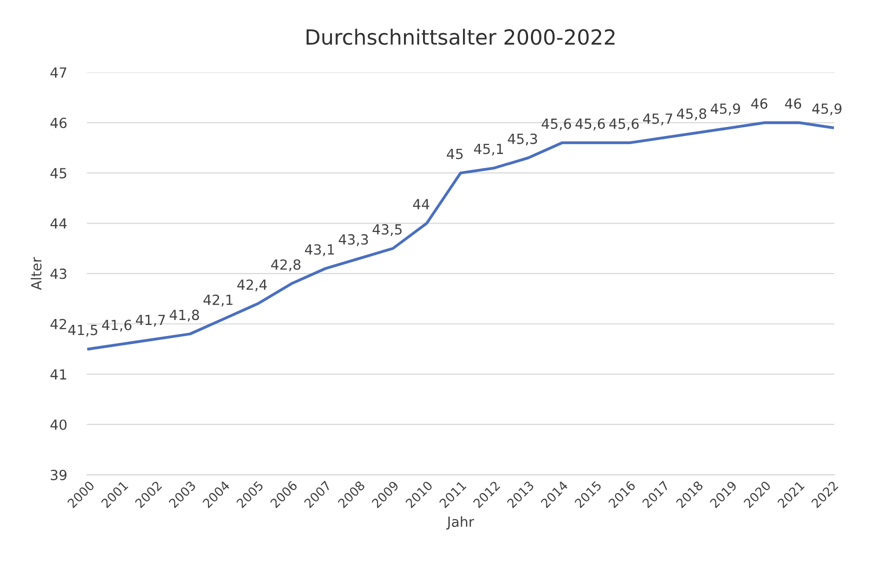 This screenshot has height=579, width=869. Describe the element at coordinates (387, 230) in the screenshot. I see `data-label: 43,5` at that location.